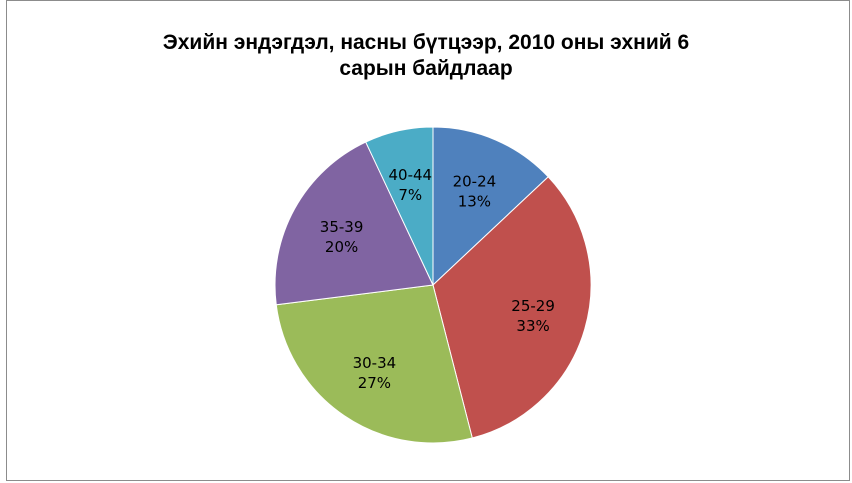 The image size is (852, 483). What do you see at coordinates (341, 247) in the screenshot?
I see `slice-percent-label: 20%` at bounding box center [341, 247].